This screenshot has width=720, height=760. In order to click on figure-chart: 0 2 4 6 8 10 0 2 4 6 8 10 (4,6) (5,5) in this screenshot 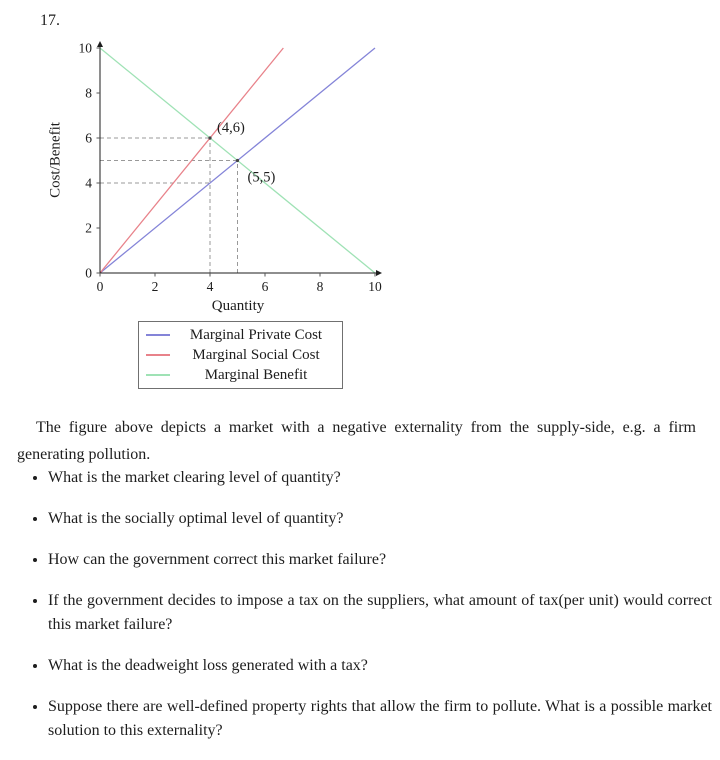, I will do `click(230, 167)`.